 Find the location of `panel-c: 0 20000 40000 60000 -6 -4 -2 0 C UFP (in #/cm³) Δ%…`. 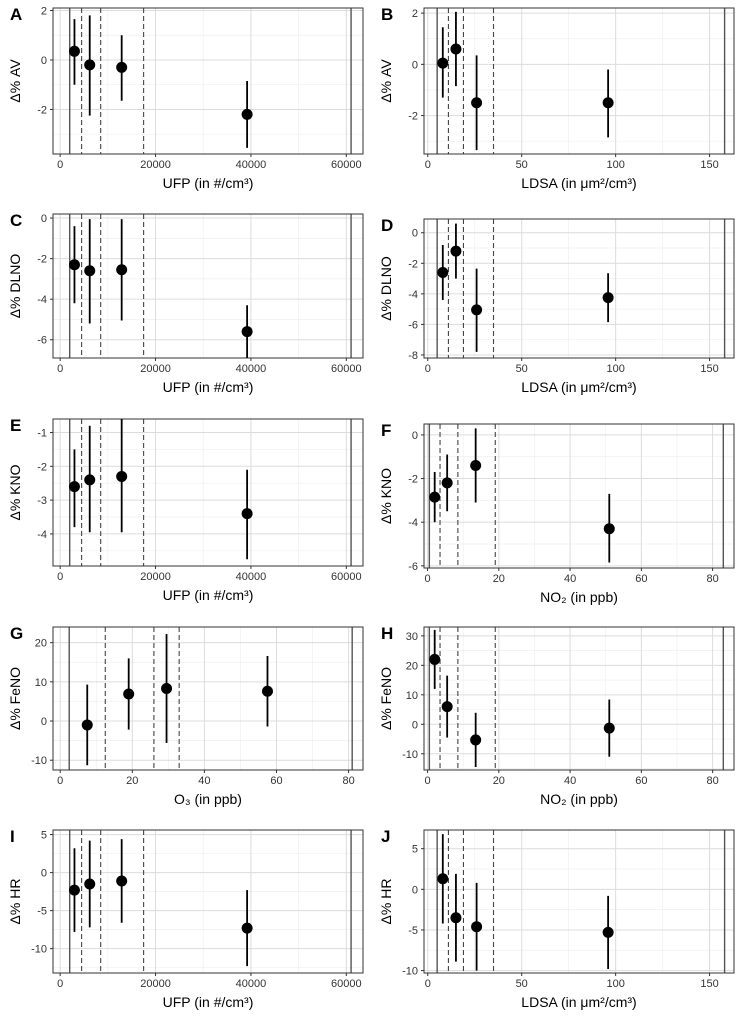

panel-c: 0 20000 40000 60000 -6 -4 -2 0 C UFP (in #/cm³) Δ%… is located at coordinates (185, 303).